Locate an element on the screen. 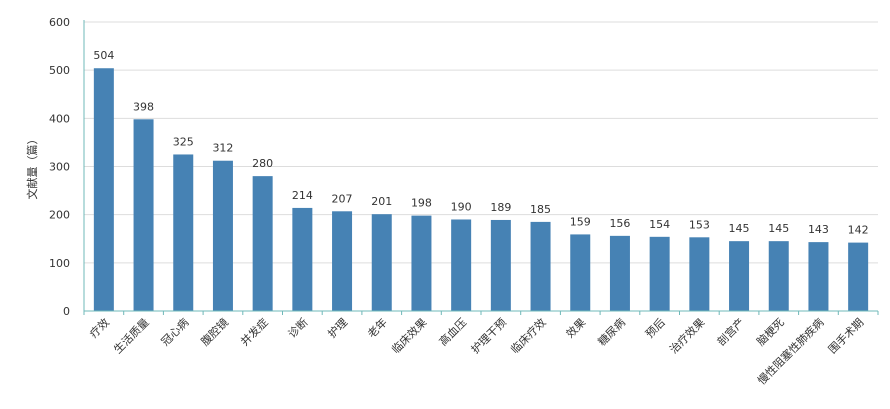 This screenshot has width=890, height=409. x-tick-label: 脑梗死 is located at coordinates (770, 331).